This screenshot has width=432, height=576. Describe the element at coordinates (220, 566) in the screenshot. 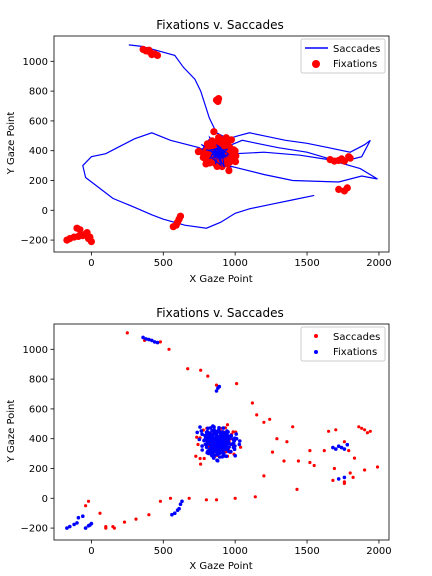

I see `chart-bottom-x-axis-label: X Gaze Point` at that location.